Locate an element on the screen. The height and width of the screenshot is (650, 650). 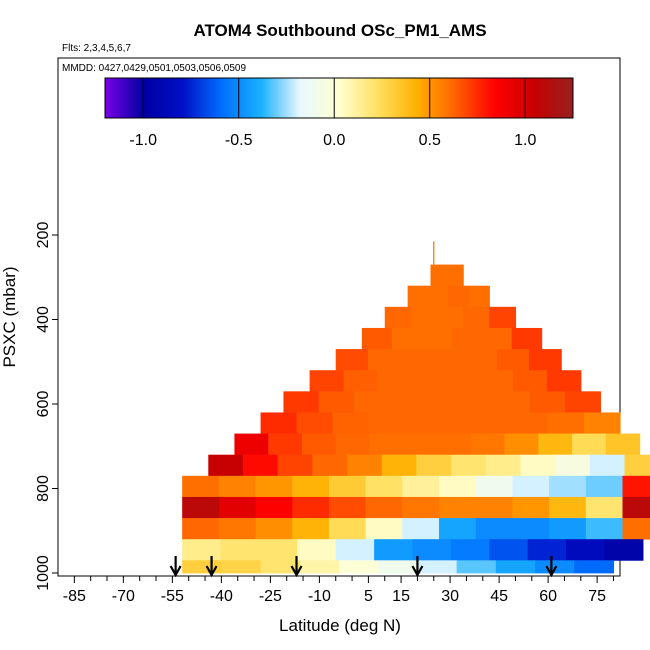
colorbar-tick-label: -0.5 is located at coordinates (239, 140).